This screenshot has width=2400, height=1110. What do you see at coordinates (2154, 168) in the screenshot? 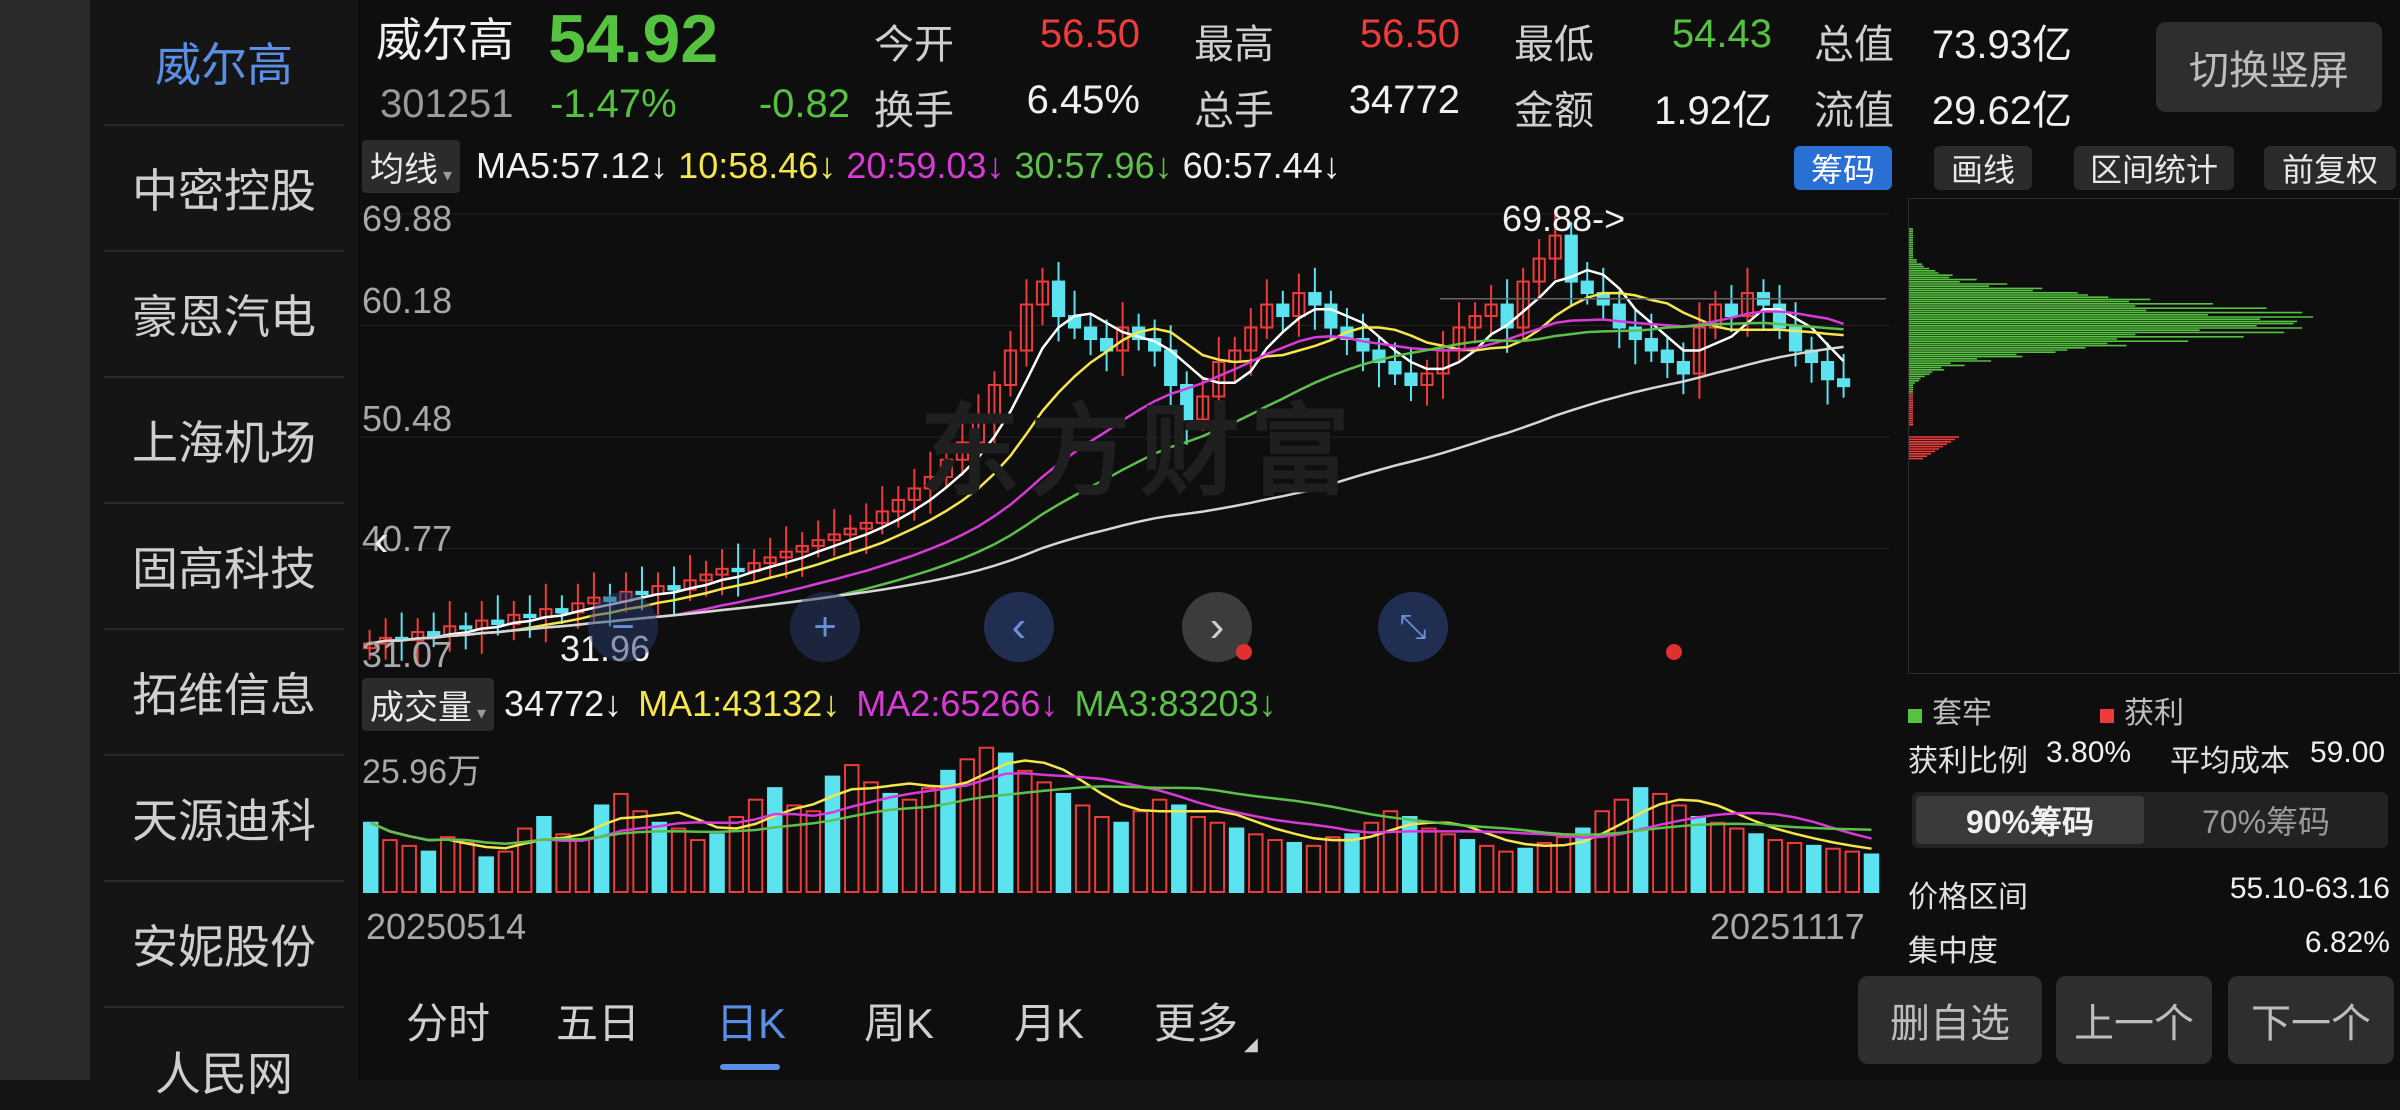
I see `range-stats-button: 区间统计` at bounding box center [2154, 168].